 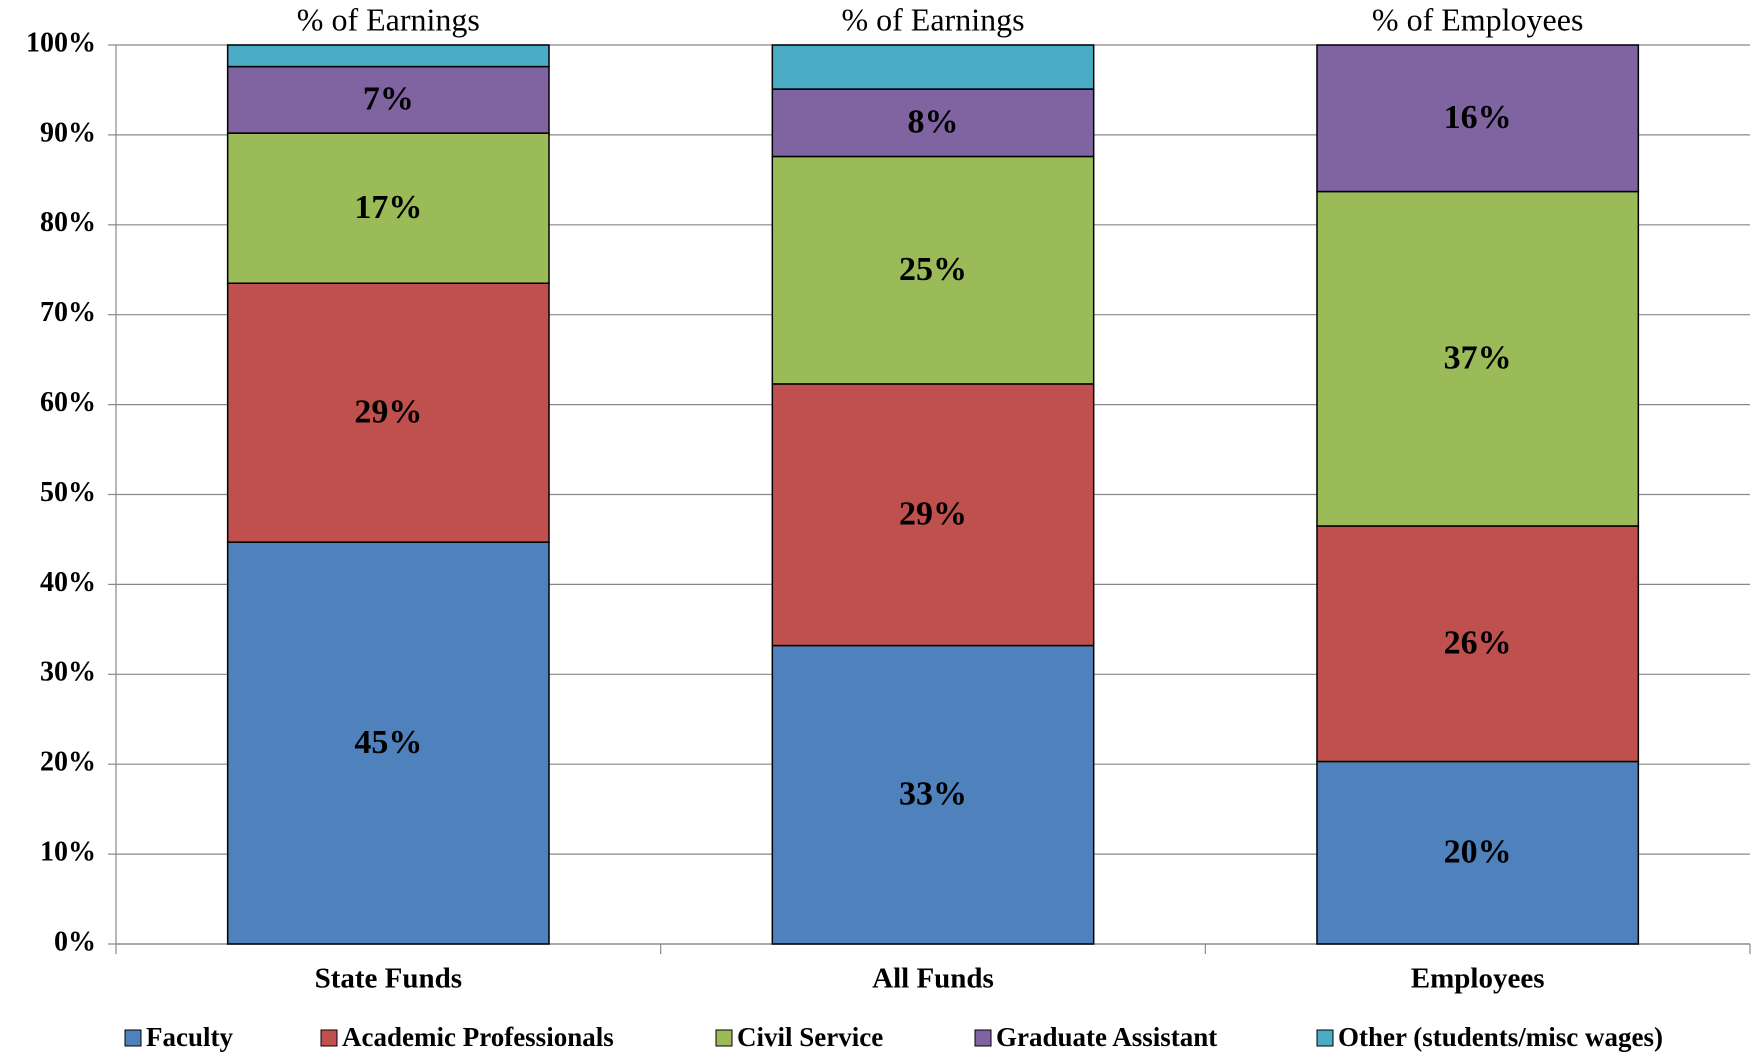 I want to click on y-tick-label: 20%, so click(x=68, y=762).